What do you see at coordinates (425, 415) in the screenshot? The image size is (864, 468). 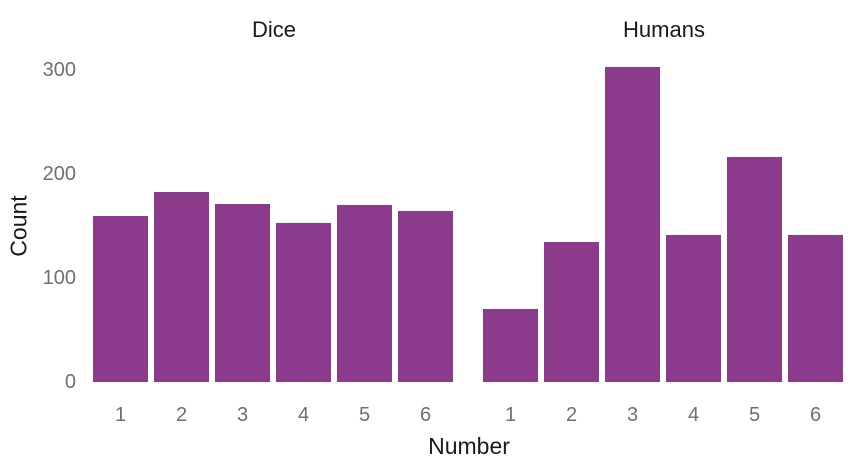 I see `x-tick-label-dice-6: 6` at bounding box center [425, 415].